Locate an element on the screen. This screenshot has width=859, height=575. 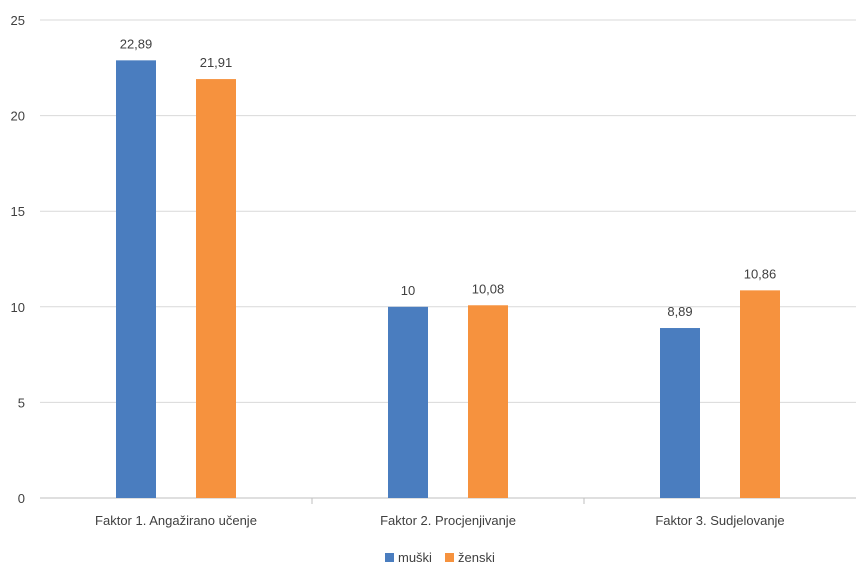
y-tick-label: 0 is located at coordinates (21, 498).